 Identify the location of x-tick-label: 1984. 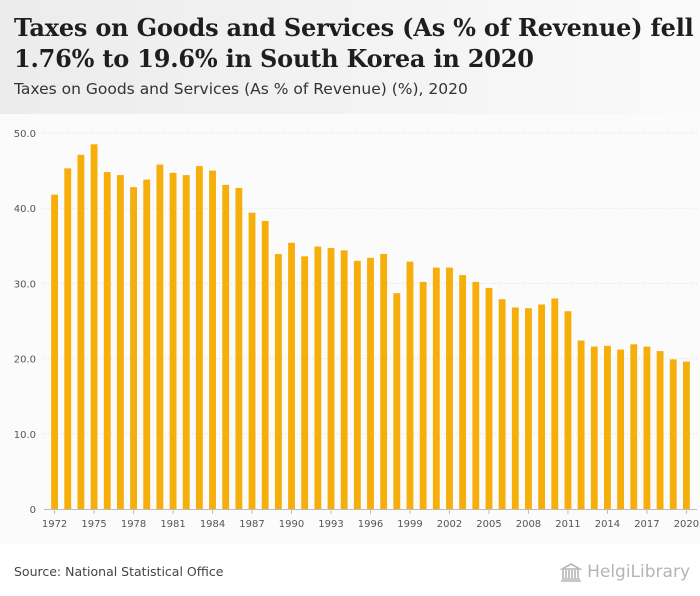
(212, 524).